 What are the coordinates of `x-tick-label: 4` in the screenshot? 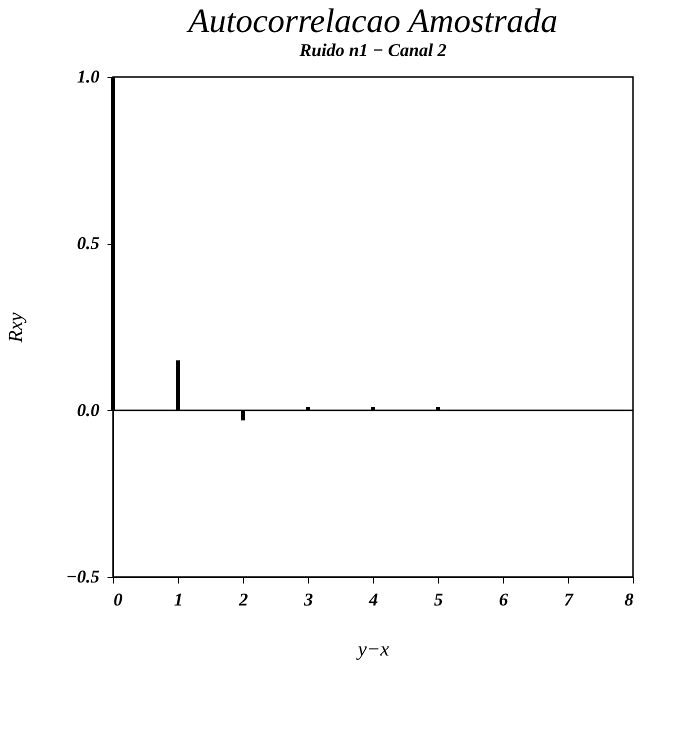 It's located at (373, 600).